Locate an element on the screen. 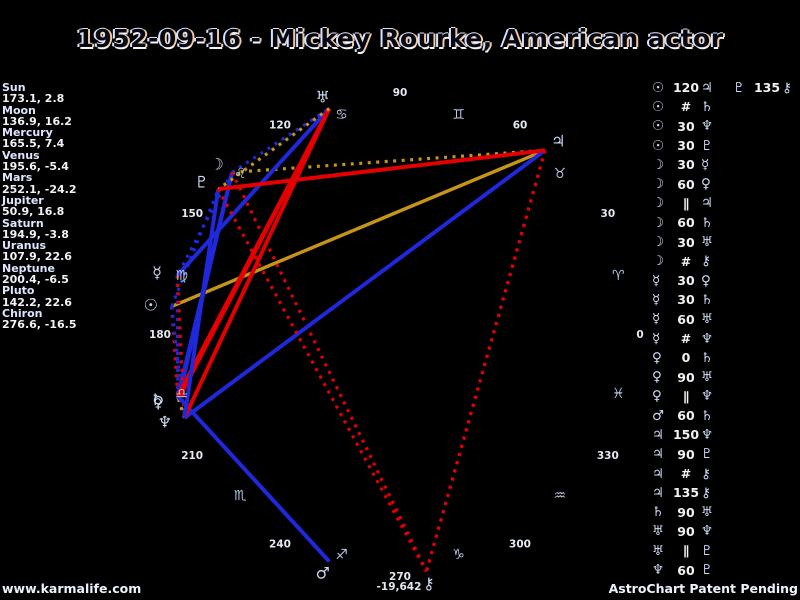 This screenshot has height=600, width=800. legend-planet-name: Venus is located at coordinates (21, 155).